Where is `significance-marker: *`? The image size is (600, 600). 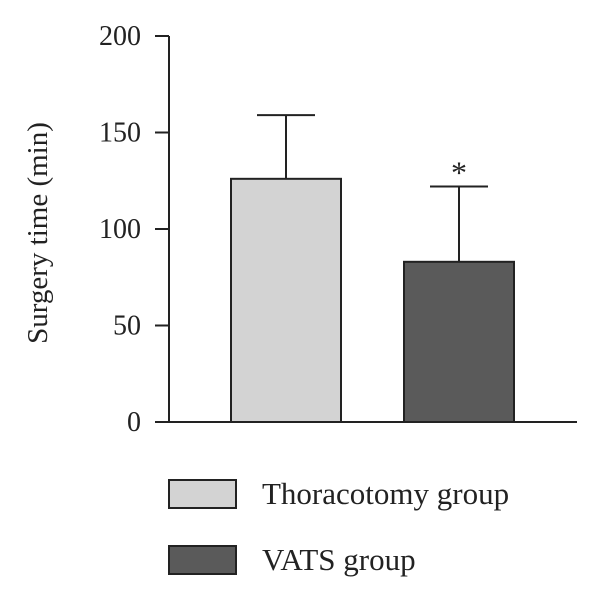 significance-marker: * is located at coordinates (459, 173).